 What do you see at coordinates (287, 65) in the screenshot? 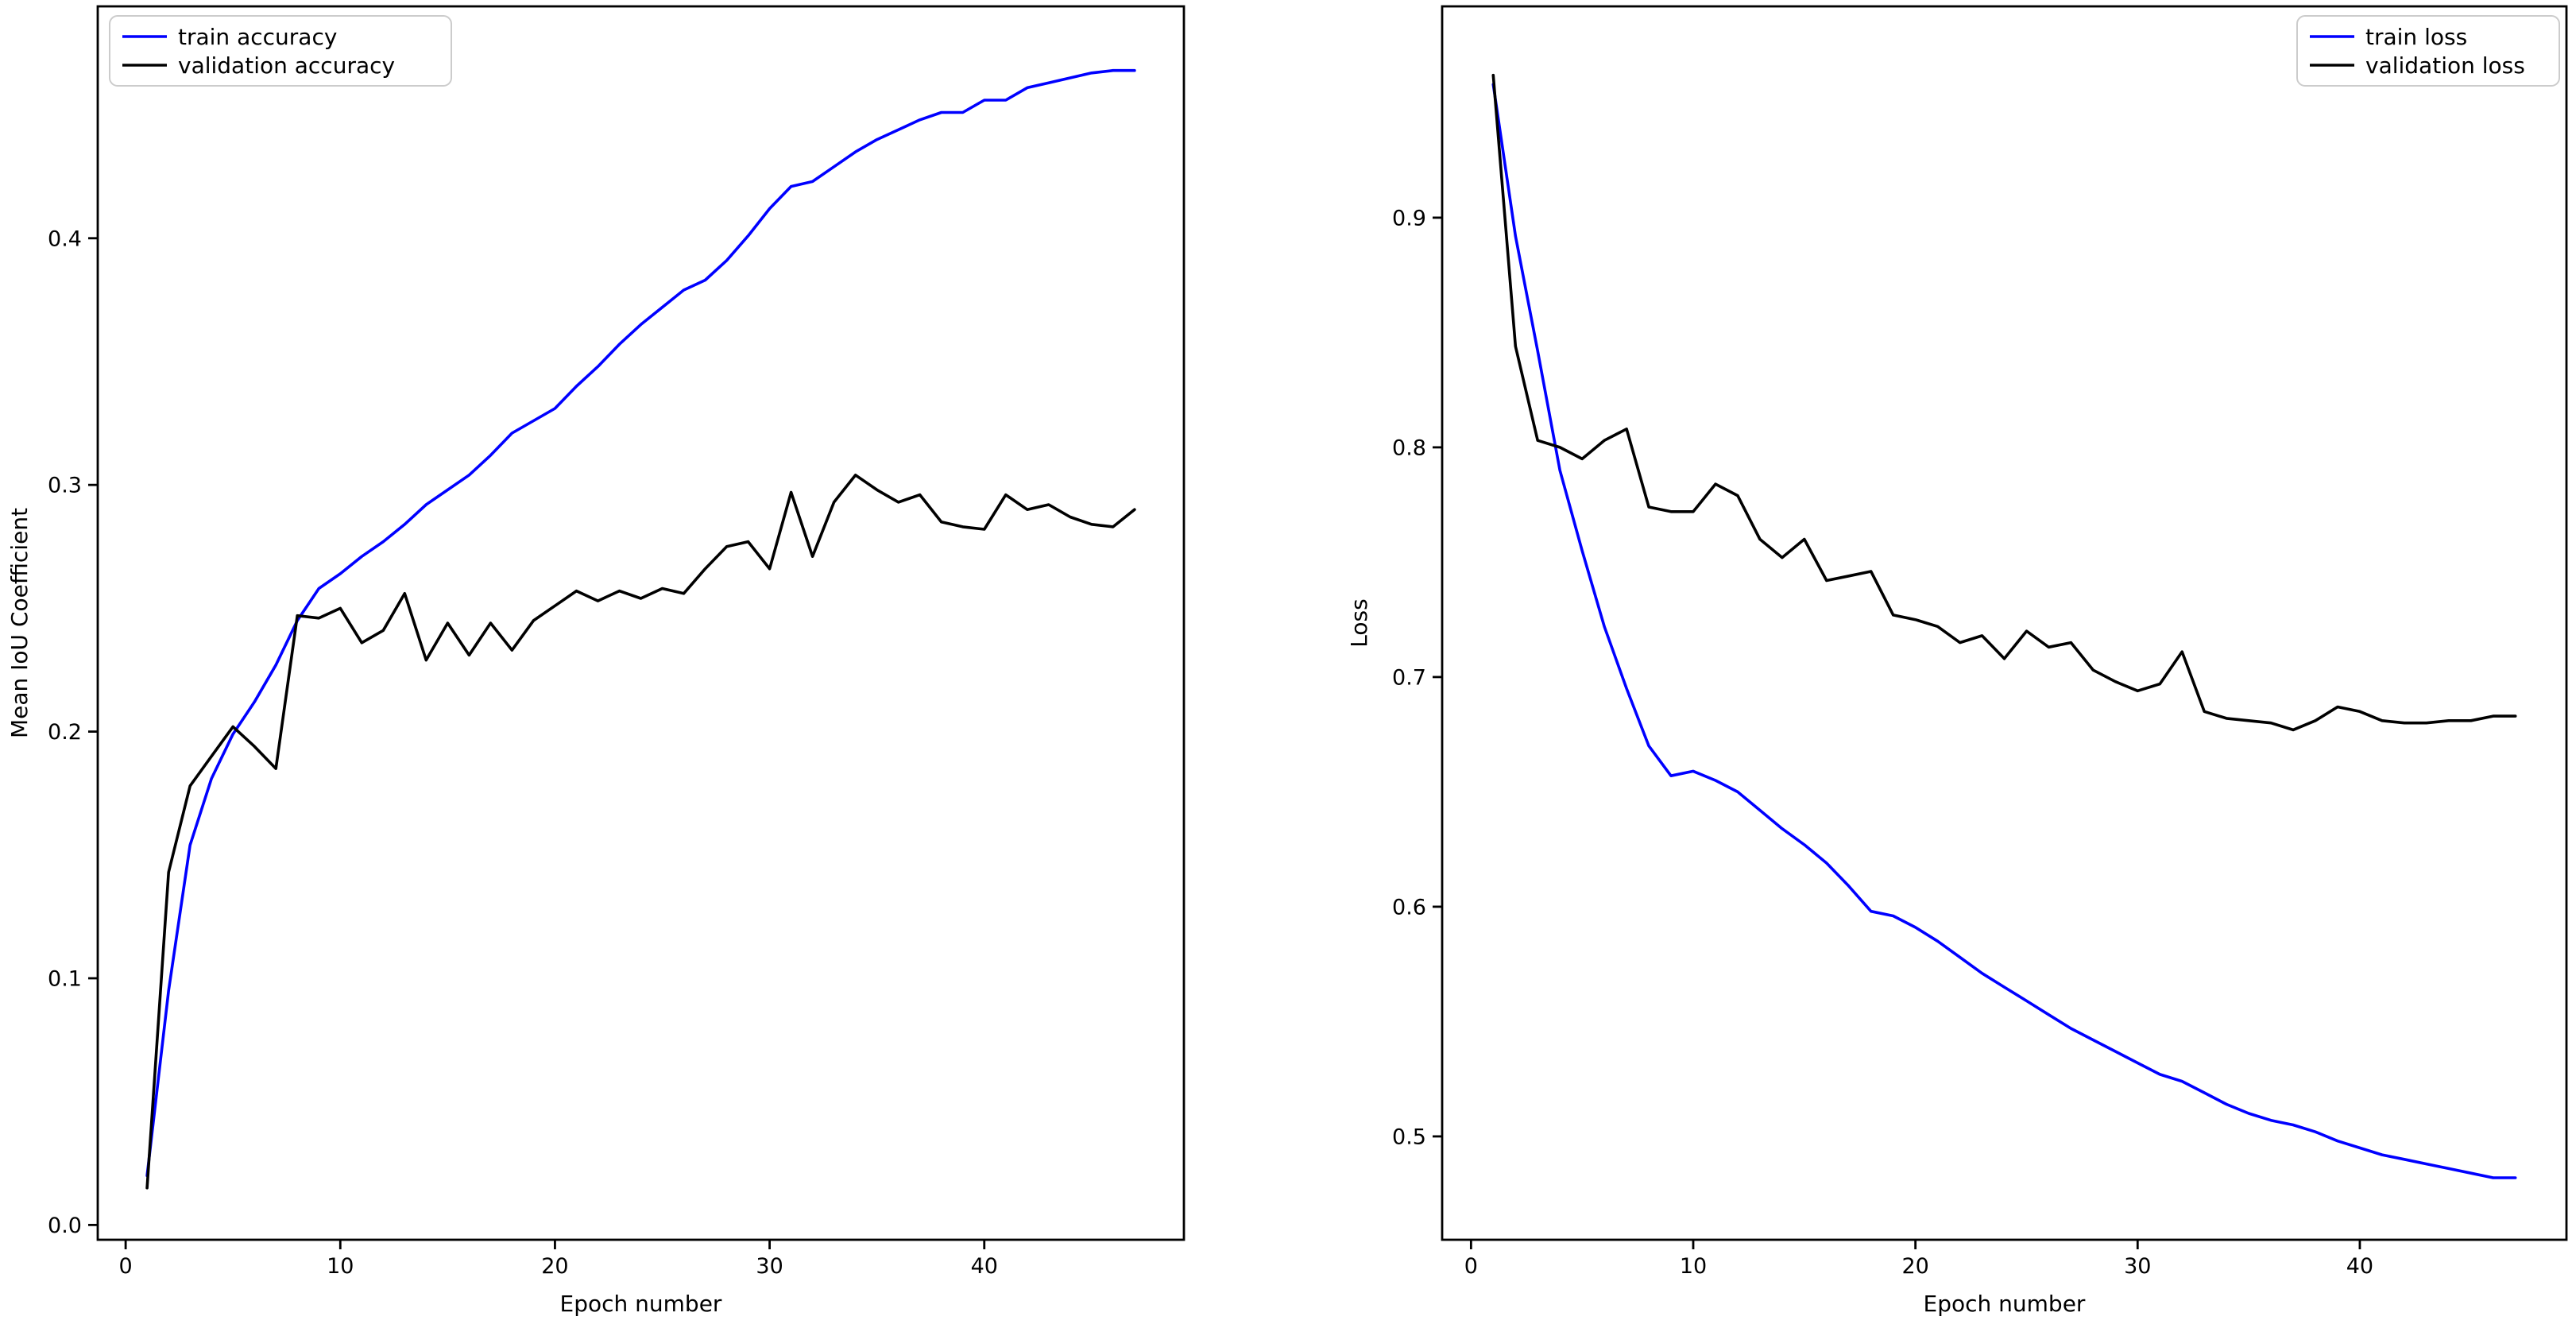
I see `legend-label: validation accuracy` at bounding box center [287, 65].